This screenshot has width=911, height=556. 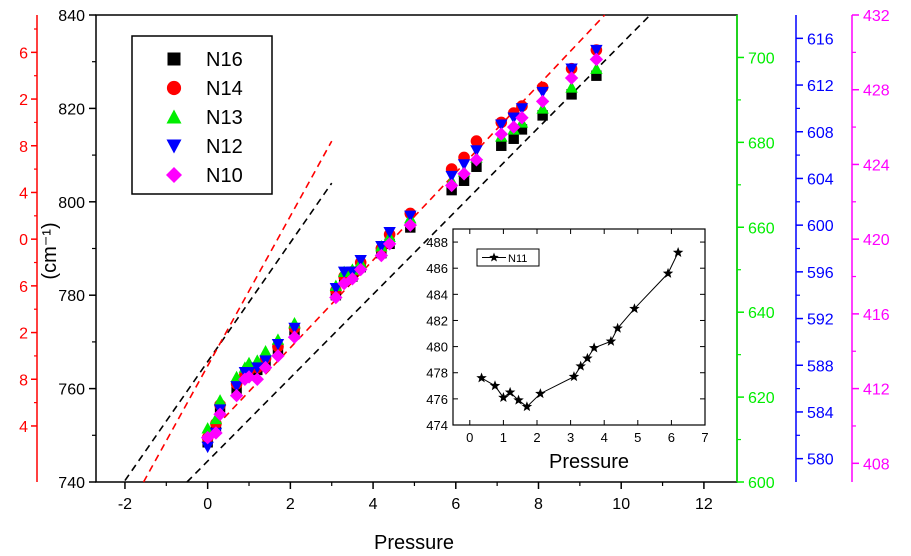 I want to click on right-tick-label: 640, so click(x=761, y=313).